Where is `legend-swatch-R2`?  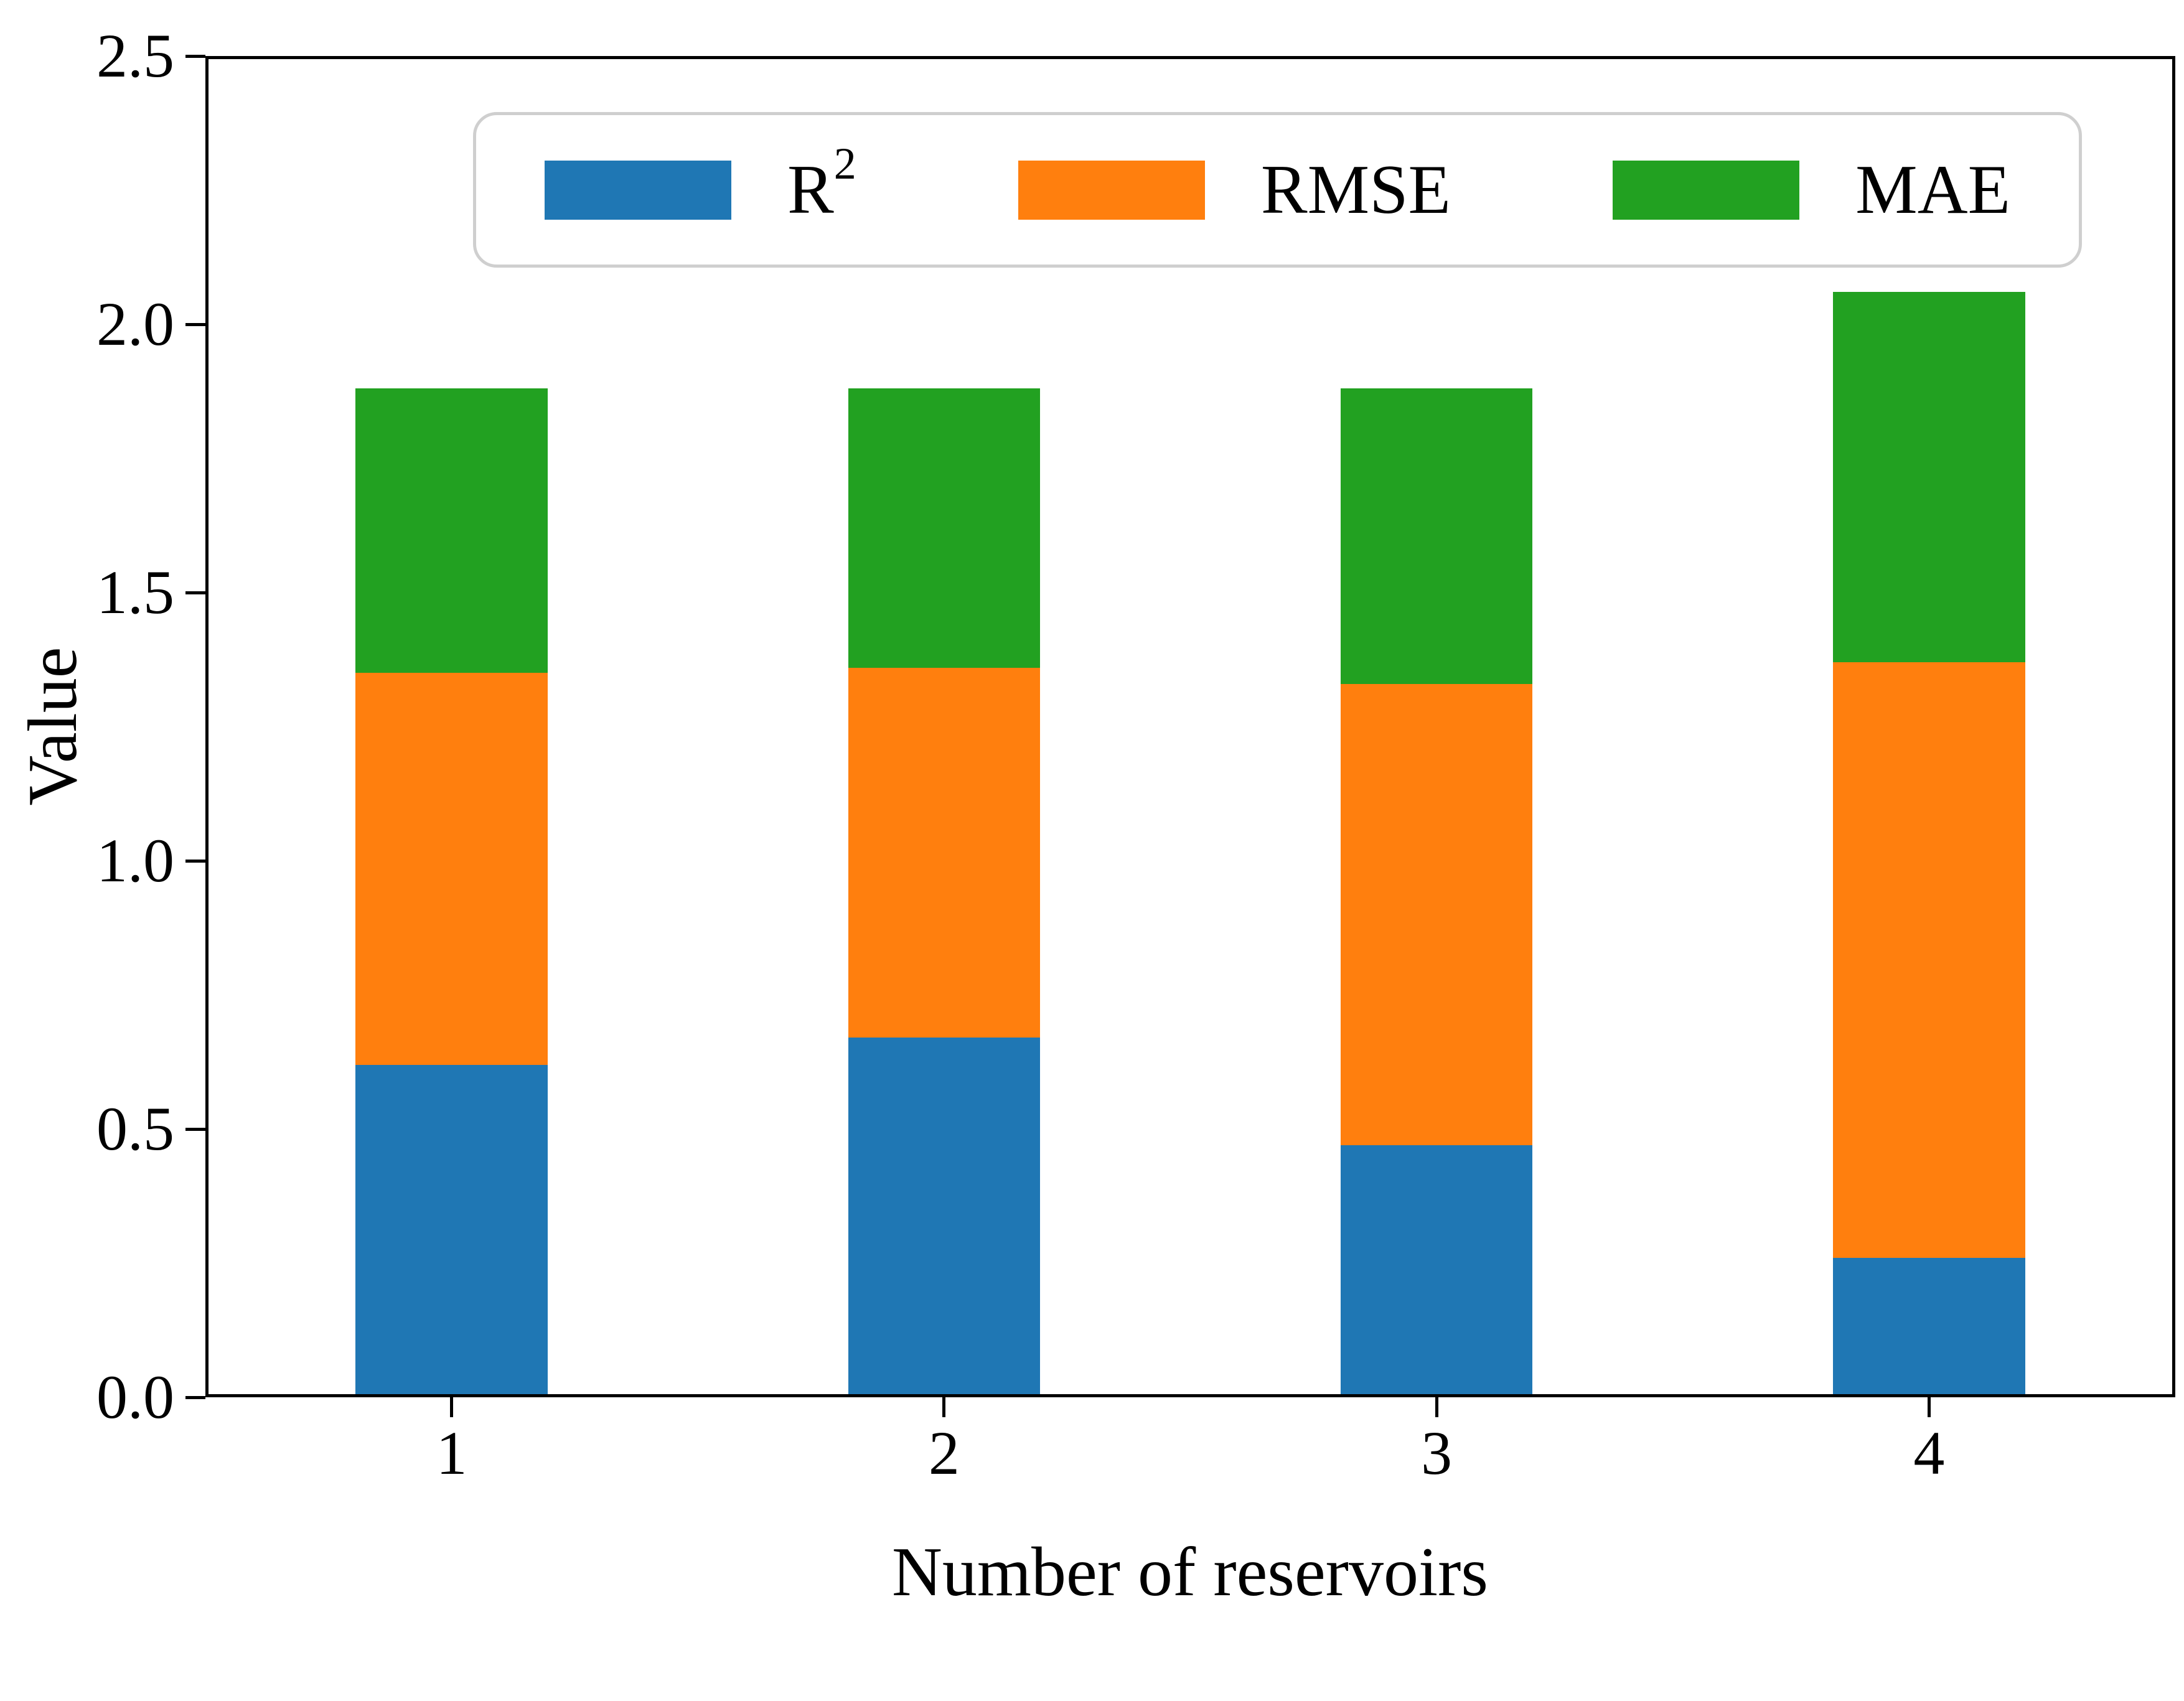
legend-swatch-R2 is located at coordinates (638, 190).